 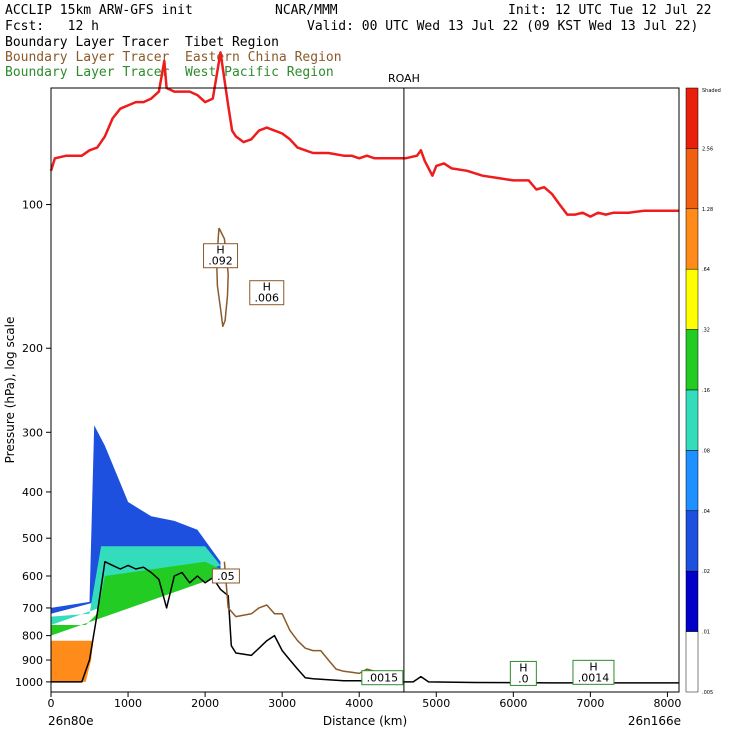 What do you see at coordinates (71, 721) in the screenshot?
I see `left-endpoint-label: 26n80e` at bounding box center [71, 721].